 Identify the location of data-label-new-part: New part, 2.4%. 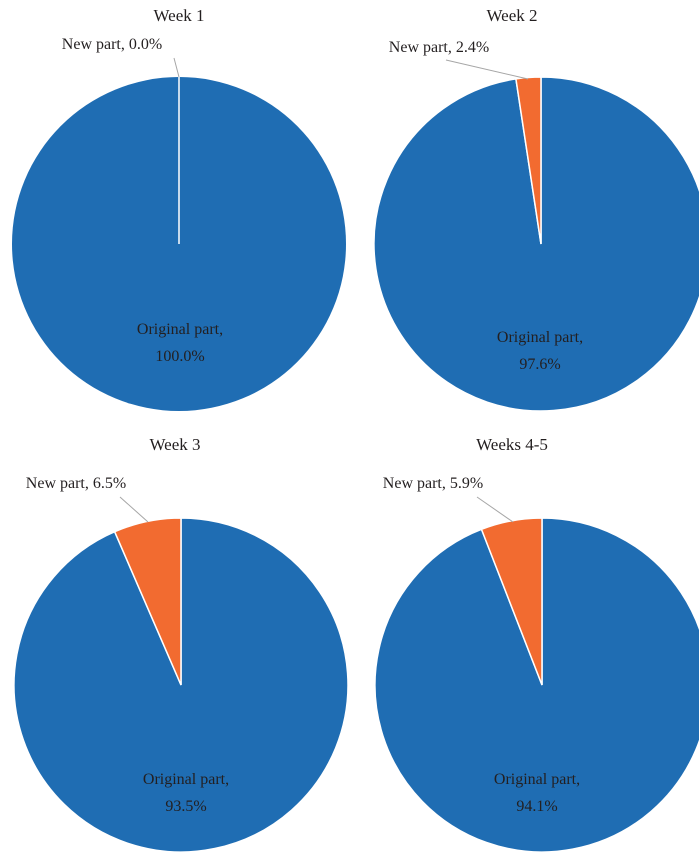
(439, 47).